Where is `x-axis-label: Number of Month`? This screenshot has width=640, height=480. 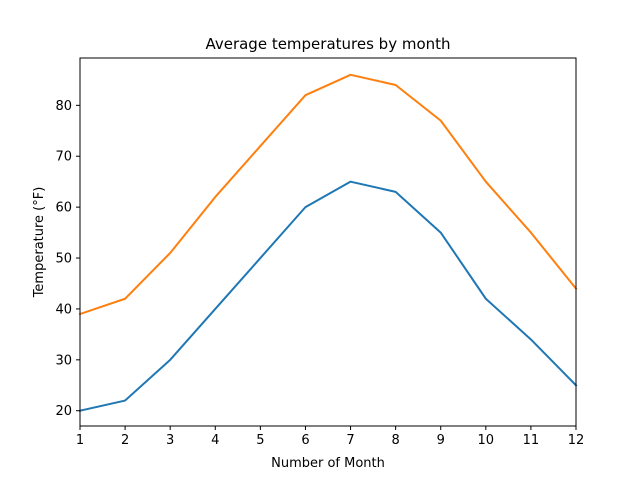
x-axis-label: Number of Month is located at coordinates (328, 463).